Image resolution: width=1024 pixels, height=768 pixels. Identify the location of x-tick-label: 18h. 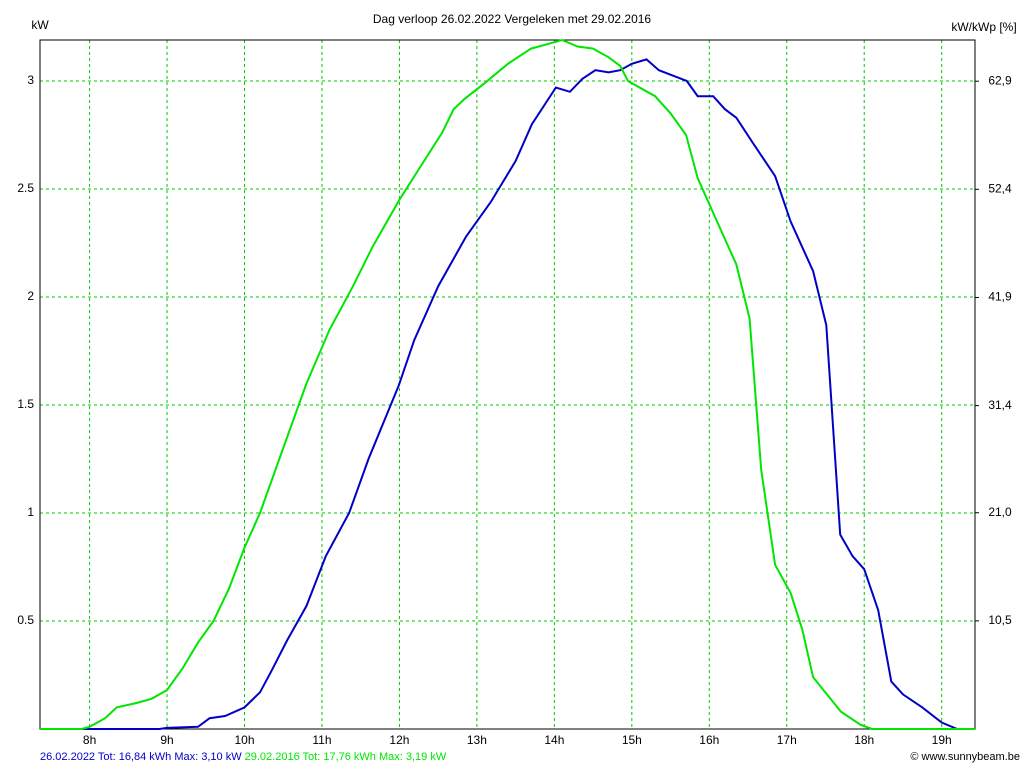
(864, 740).